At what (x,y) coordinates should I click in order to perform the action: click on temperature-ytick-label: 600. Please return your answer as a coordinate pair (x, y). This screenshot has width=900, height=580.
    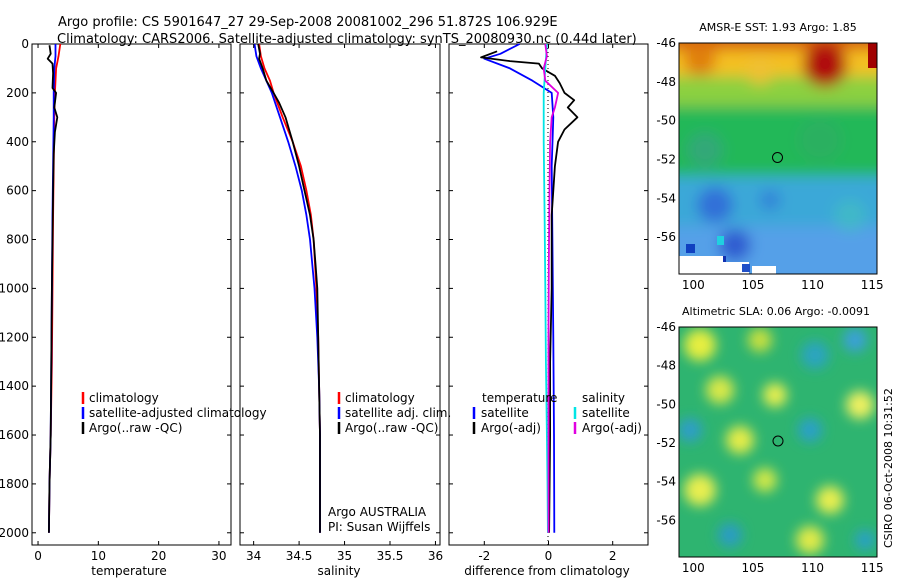
    Looking at the image, I should click on (17, 191).